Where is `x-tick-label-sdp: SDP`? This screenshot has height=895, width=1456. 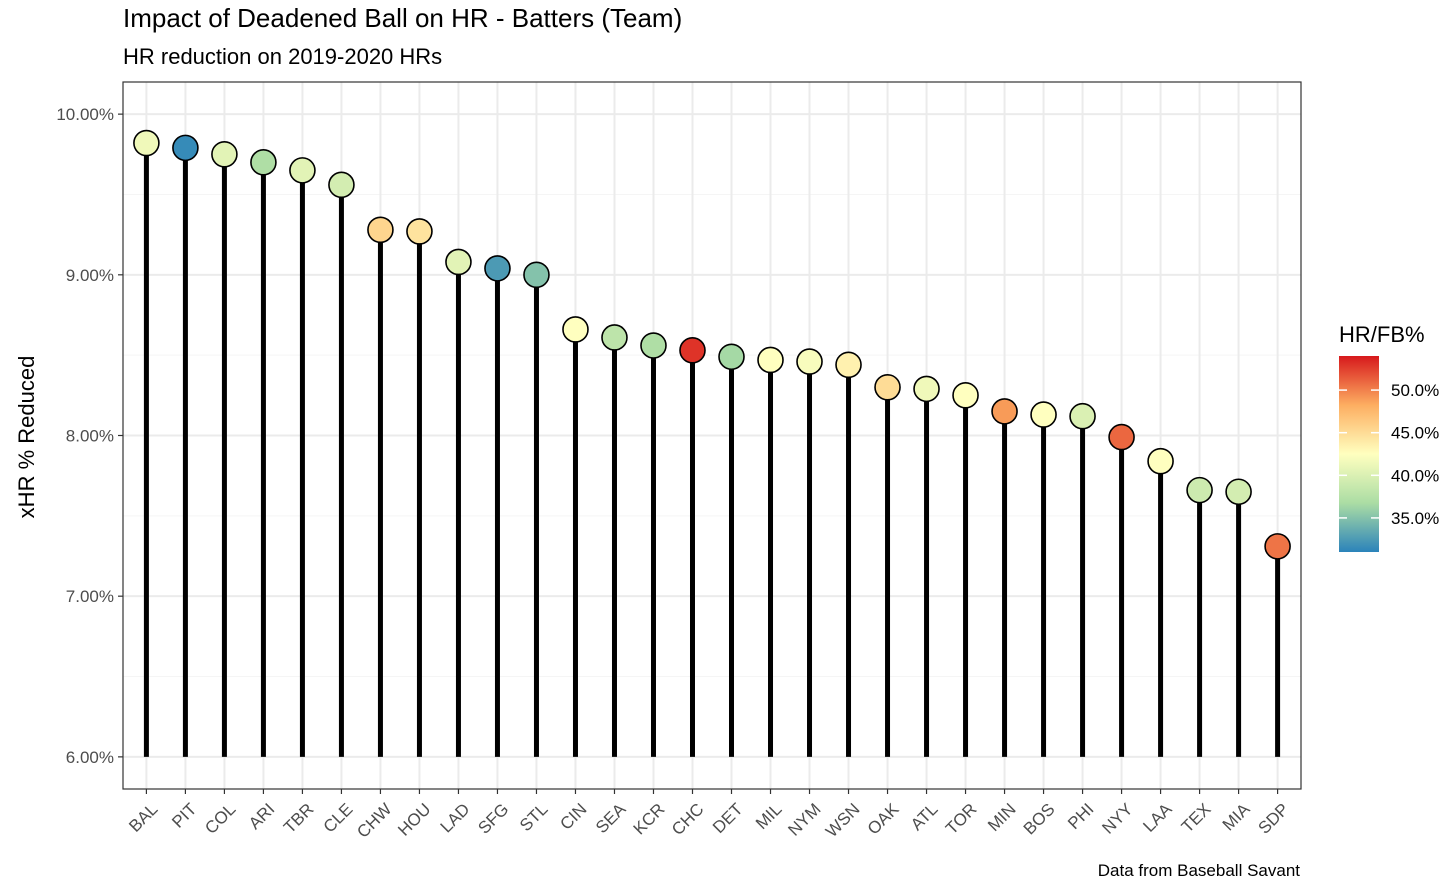
x-tick-label-sdp: SDP is located at coordinates (1273, 819).